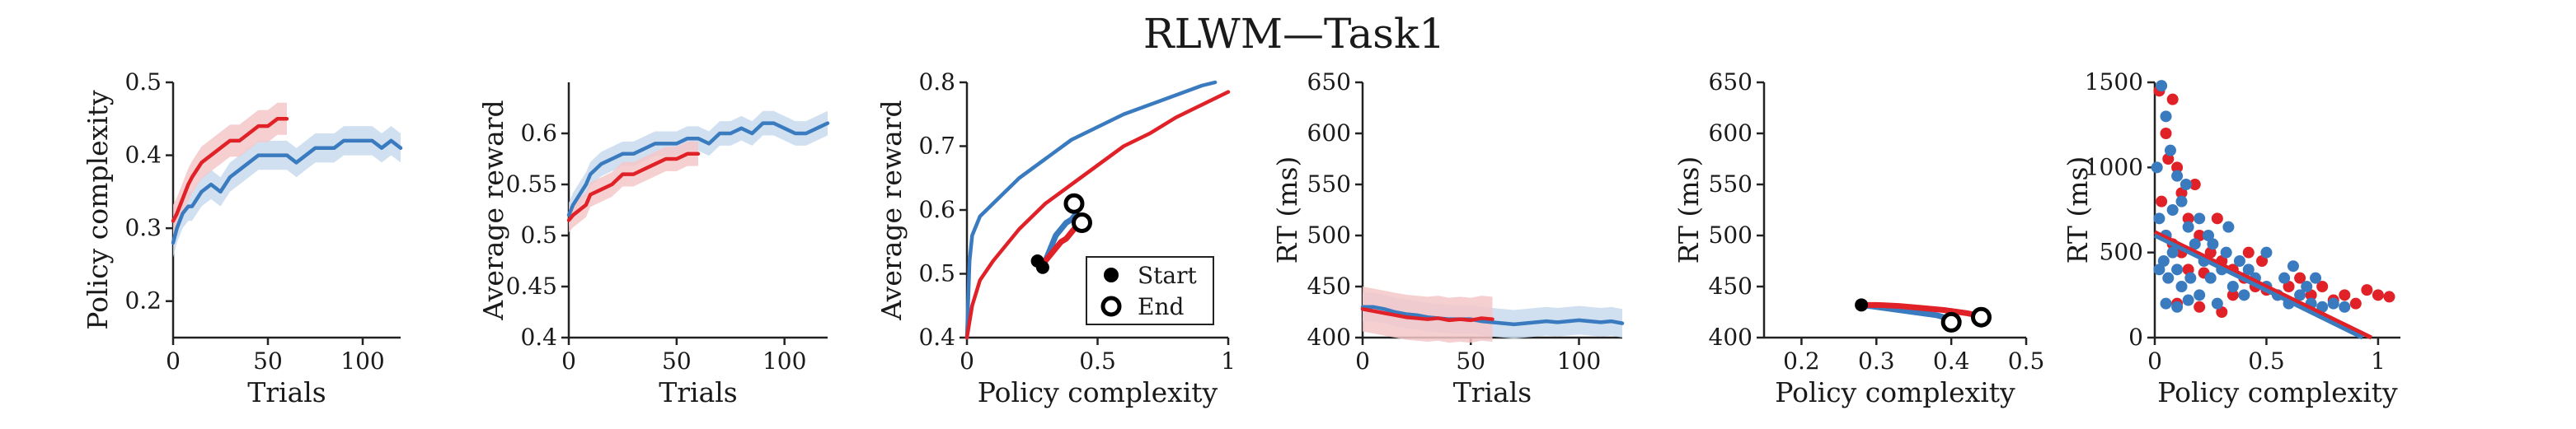 The width and height of the screenshot is (2576, 429). What do you see at coordinates (538, 337) in the screenshot?
I see `y-tick-label: 0.4` at bounding box center [538, 337].